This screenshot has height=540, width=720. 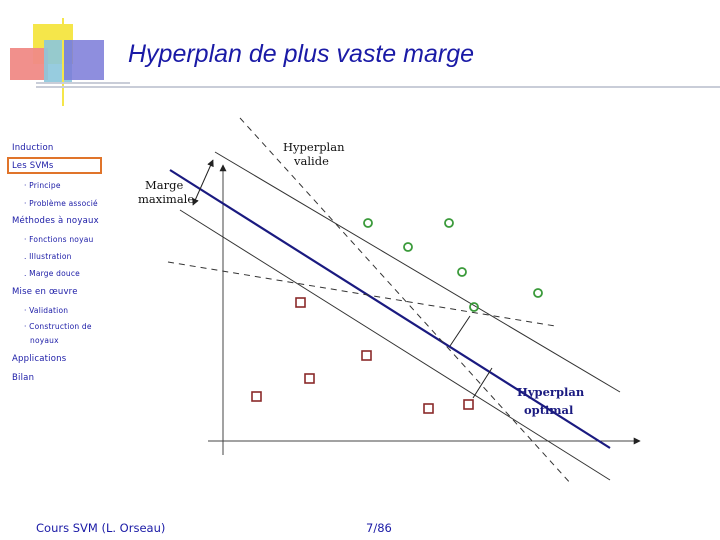 What do you see at coordinates (59, 239) in the screenshot?
I see `outline-item-fonctions-noyau: · Fonctions noyau` at bounding box center [59, 239].